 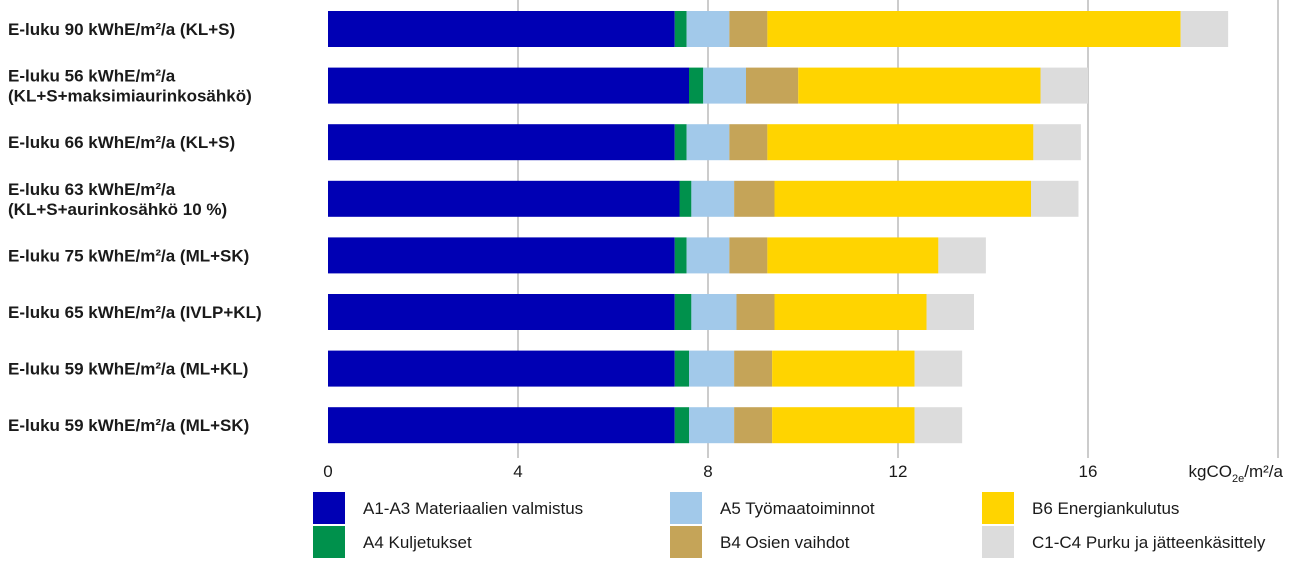 What do you see at coordinates (517, 471) in the screenshot?
I see `x-tick-label: 4` at bounding box center [517, 471].